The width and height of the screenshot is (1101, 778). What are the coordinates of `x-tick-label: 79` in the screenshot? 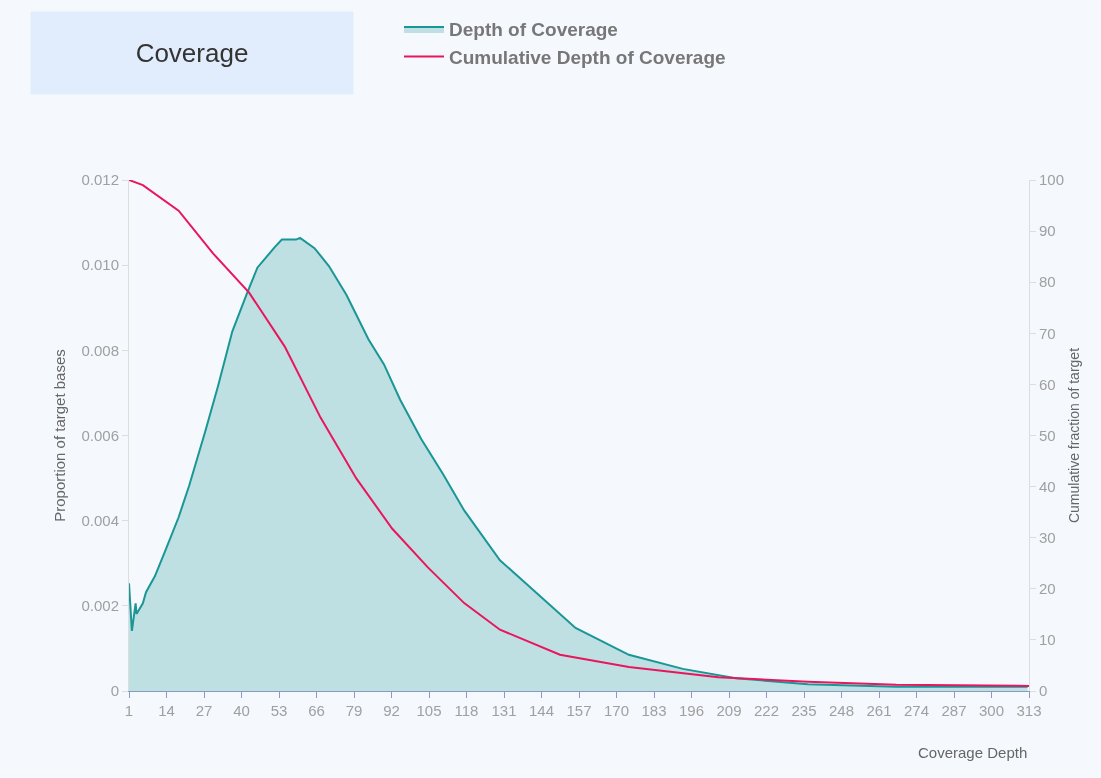 It's located at (354, 710).